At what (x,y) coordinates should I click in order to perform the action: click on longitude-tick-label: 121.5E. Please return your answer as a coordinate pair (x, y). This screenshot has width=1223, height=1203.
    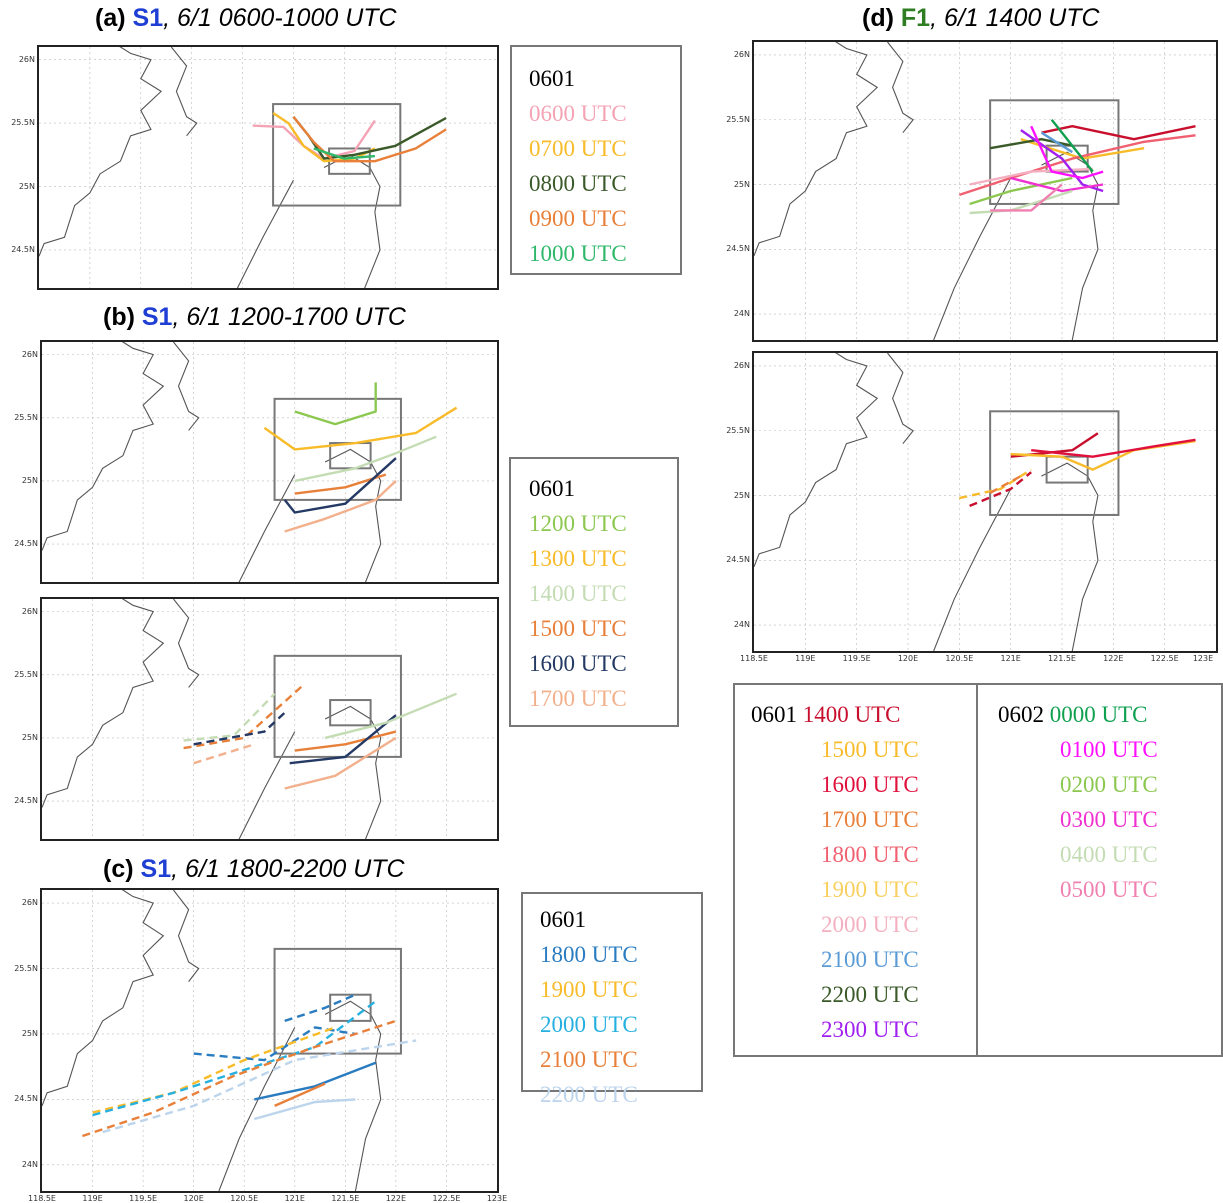
    Looking at the image, I should click on (345, 1198).